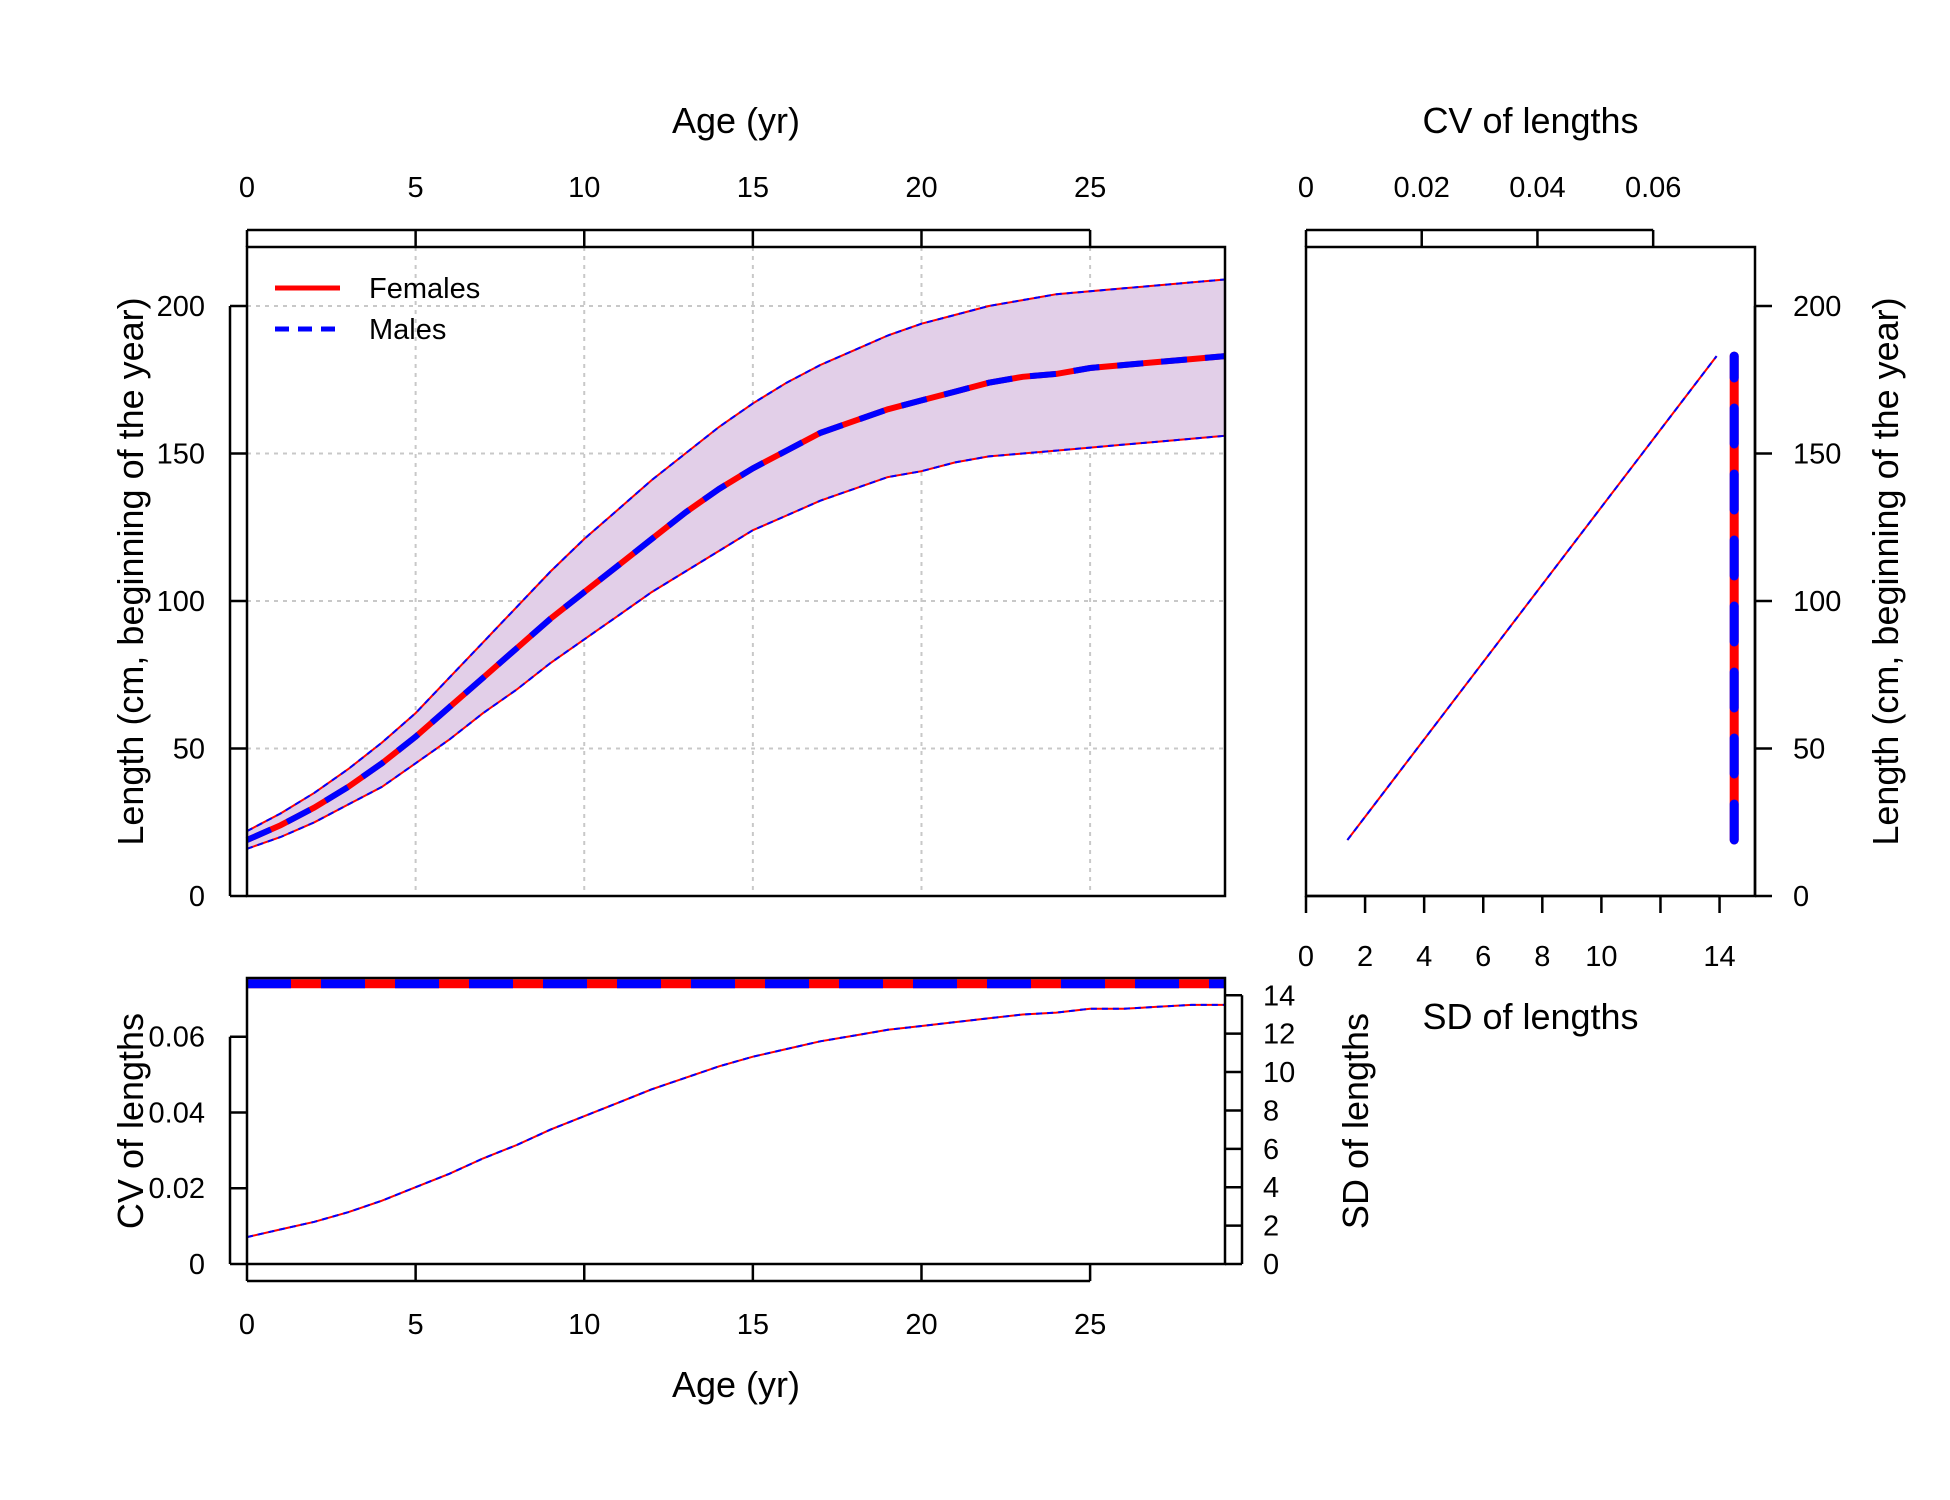 This screenshot has width=1950, height=1500. I want to click on y2-tick-label: 0, so click(1271, 1265).